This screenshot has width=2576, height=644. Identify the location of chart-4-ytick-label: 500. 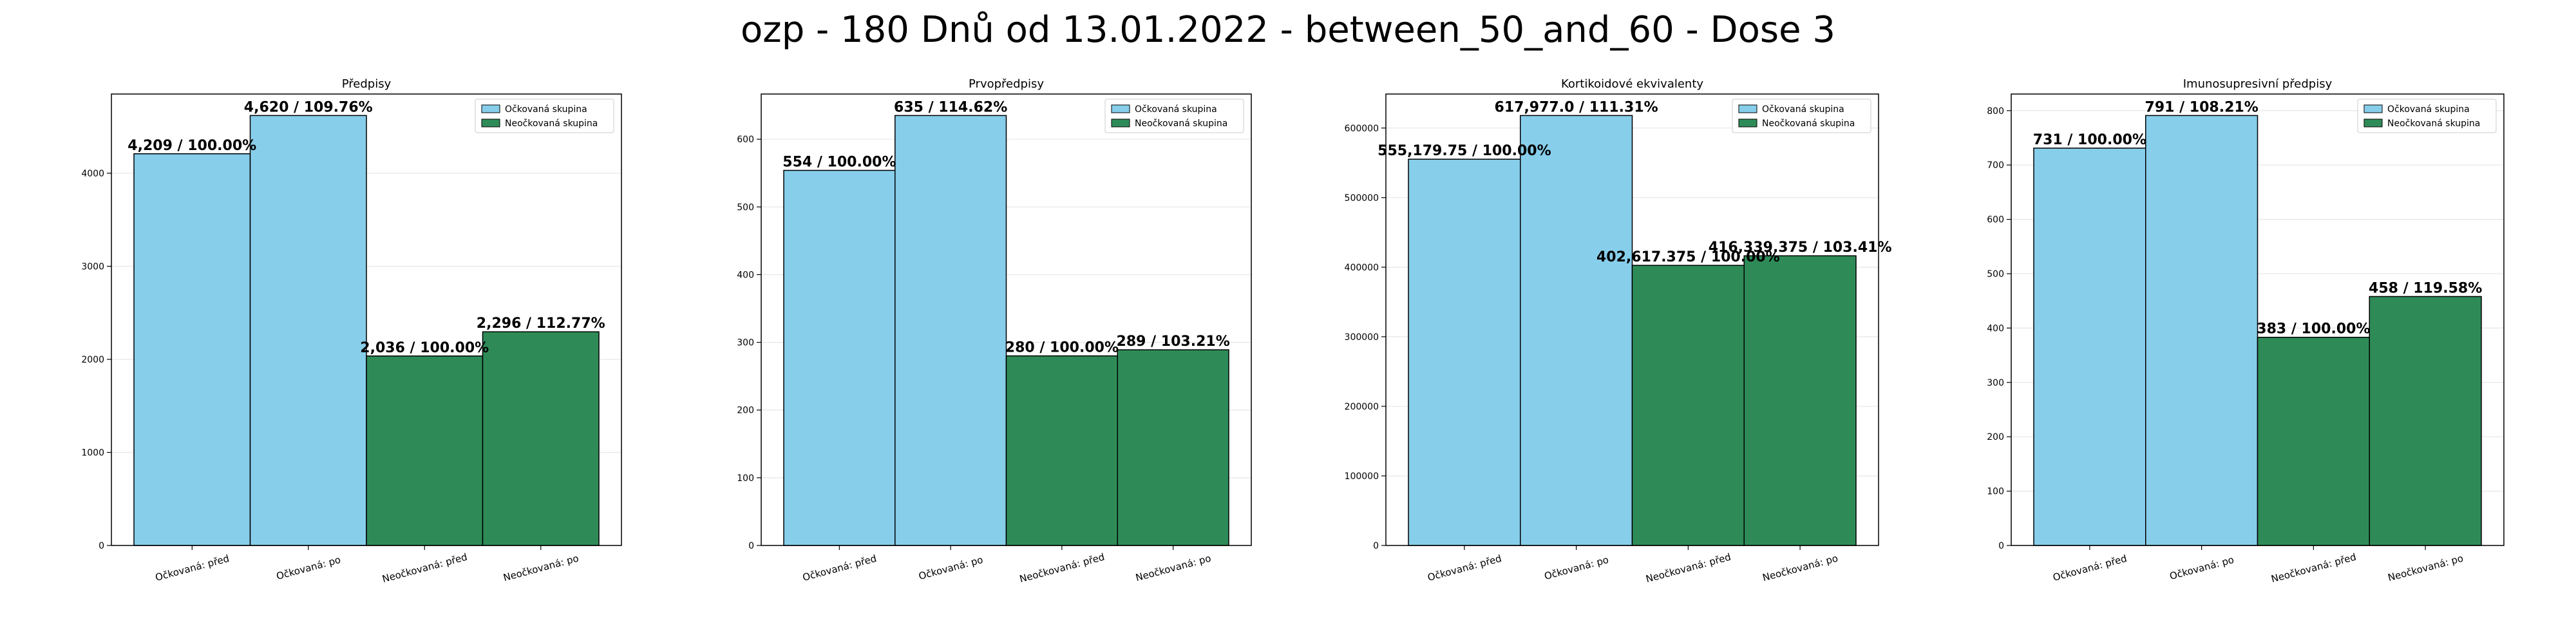
(1995, 274).